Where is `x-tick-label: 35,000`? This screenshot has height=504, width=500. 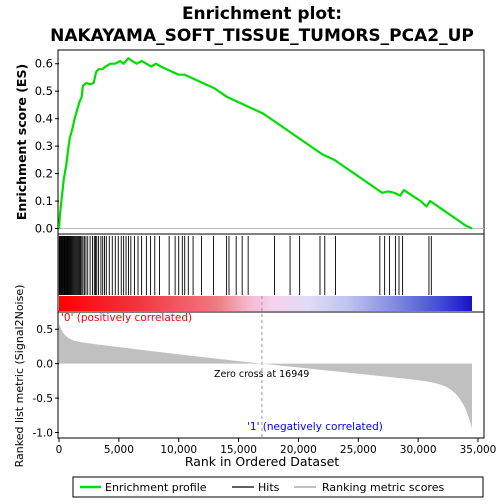
x-tick-label: 35,000 is located at coordinates (478, 450).